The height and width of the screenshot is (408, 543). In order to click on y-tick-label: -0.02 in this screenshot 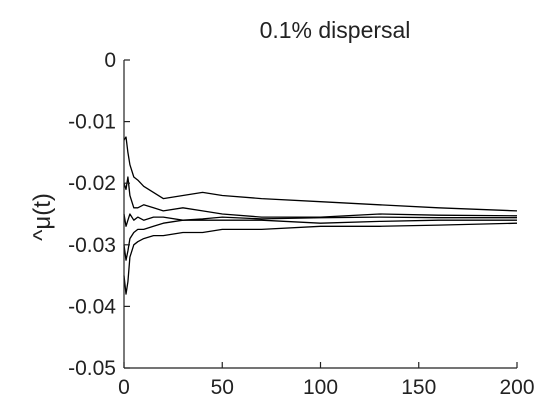, I will do `click(92, 183)`.